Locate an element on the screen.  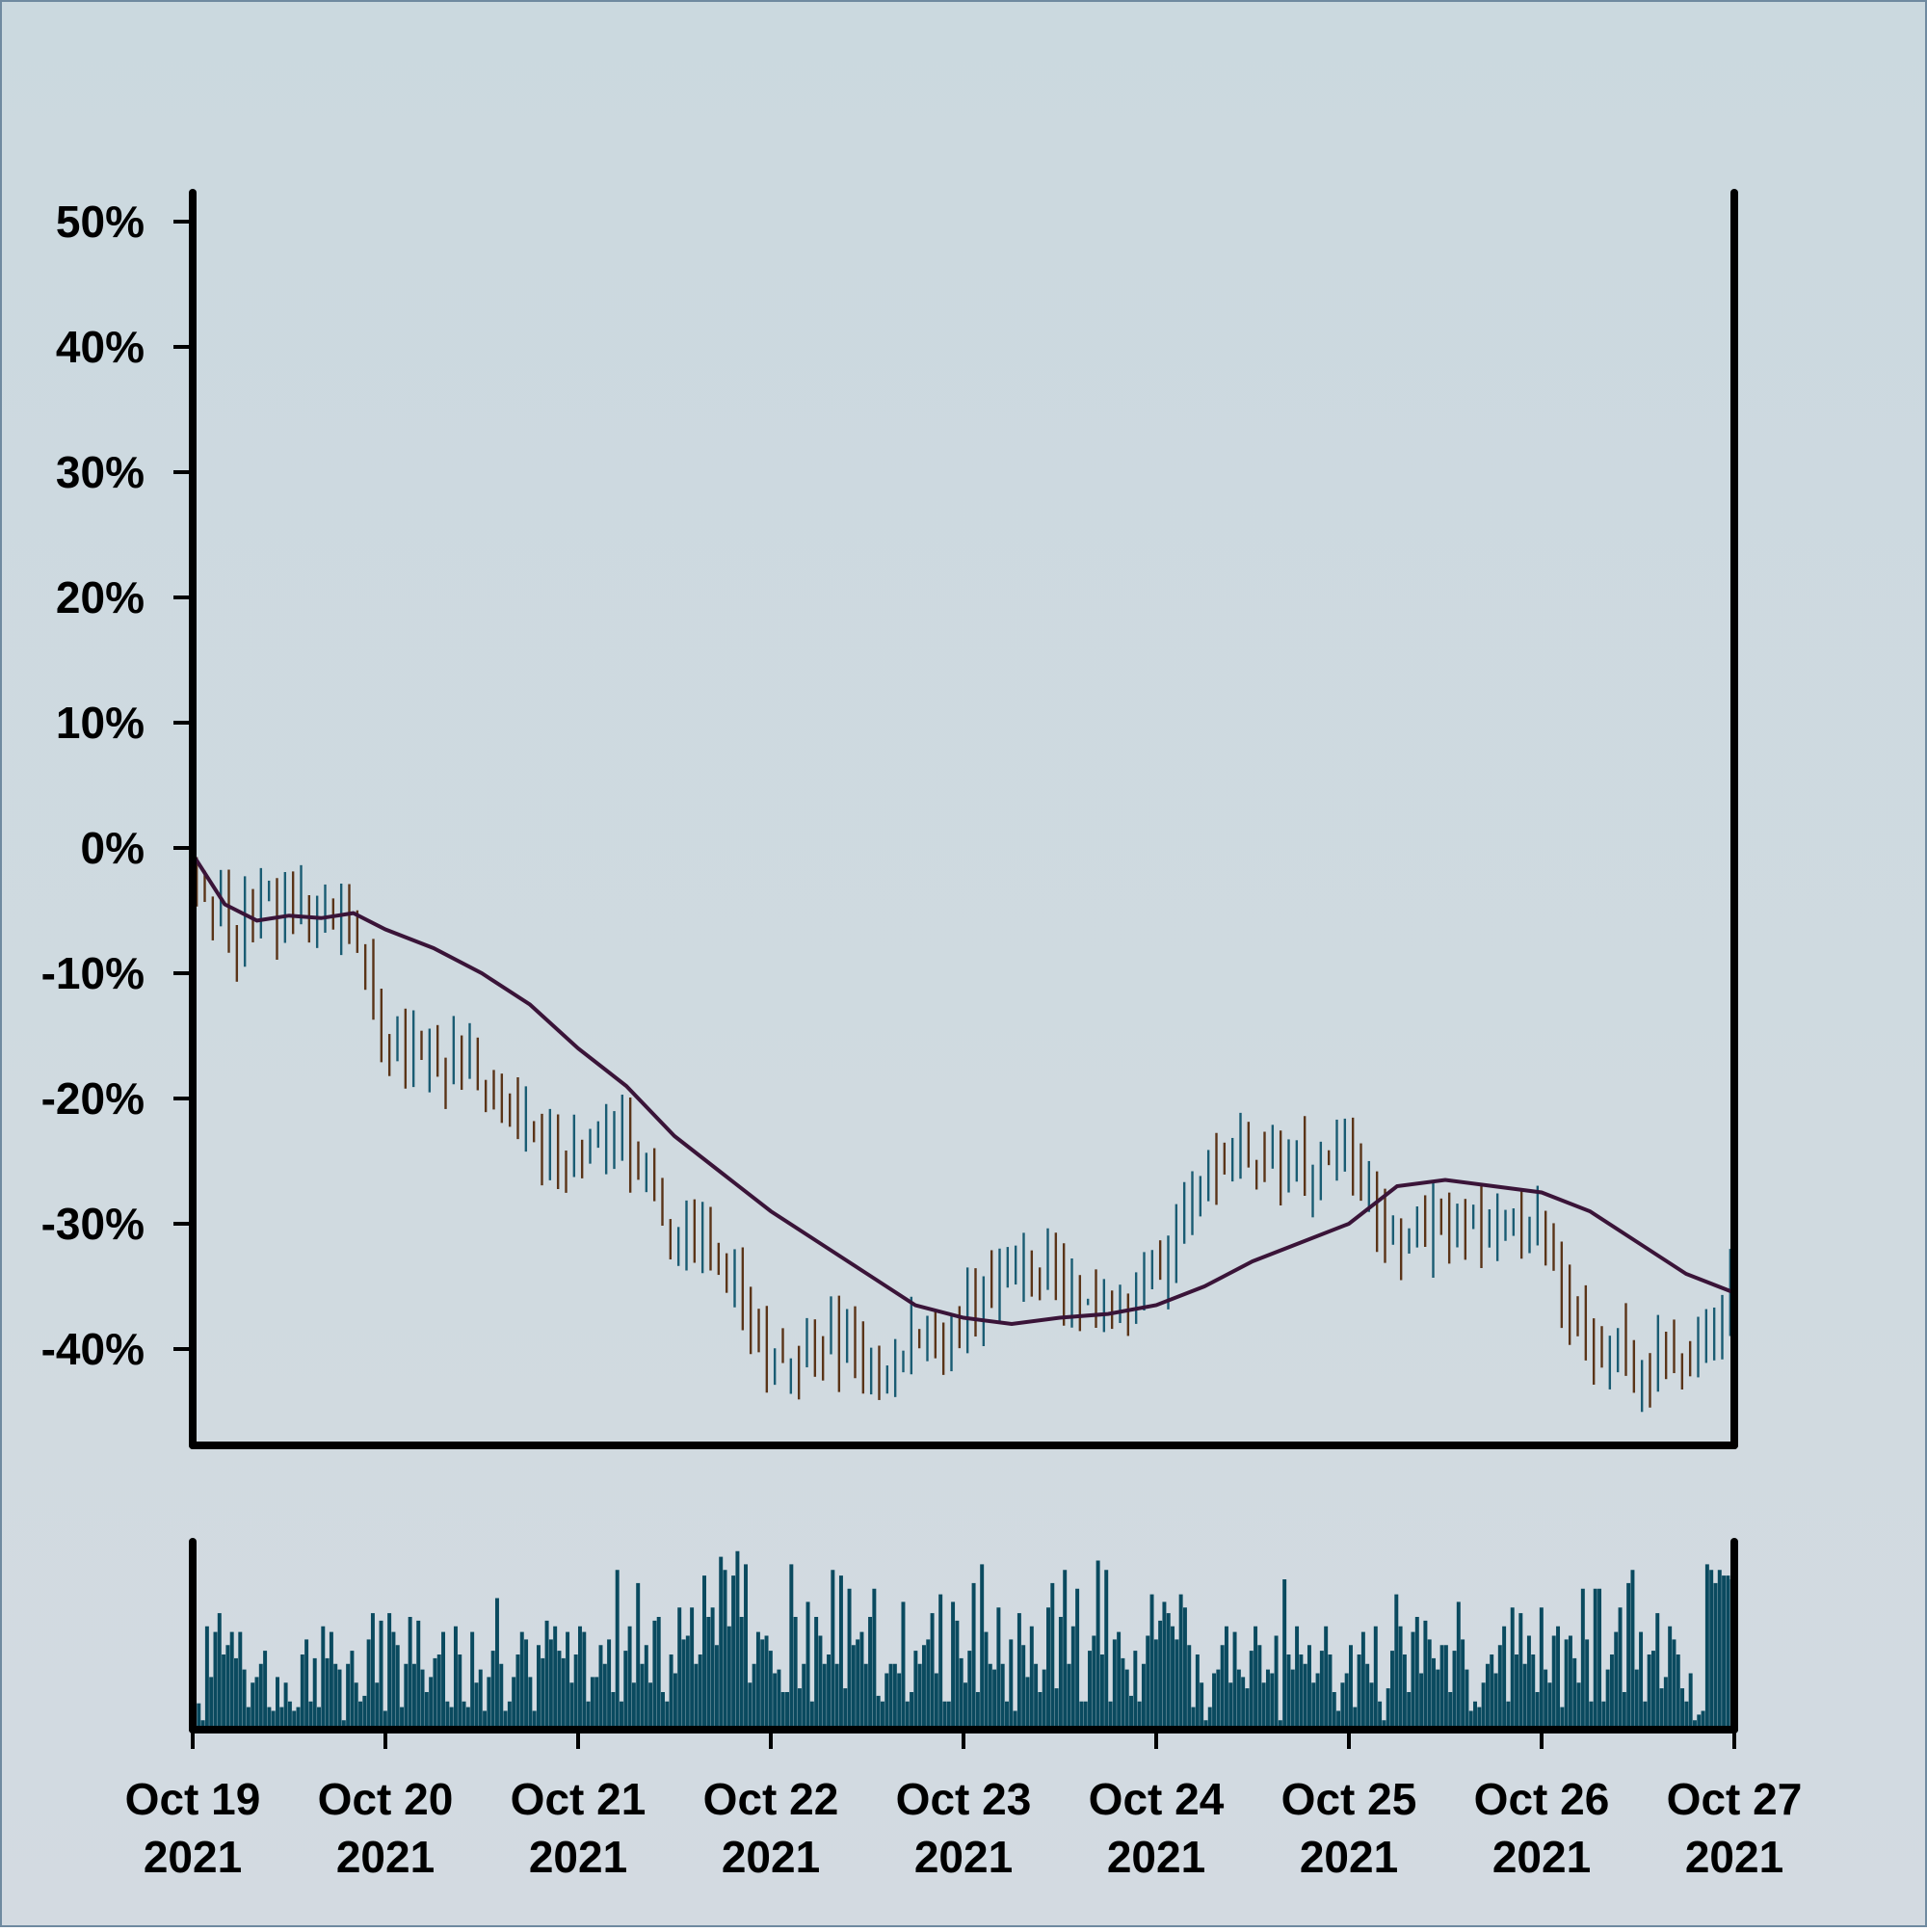
volume-bars is located at coordinates (963, 1640).